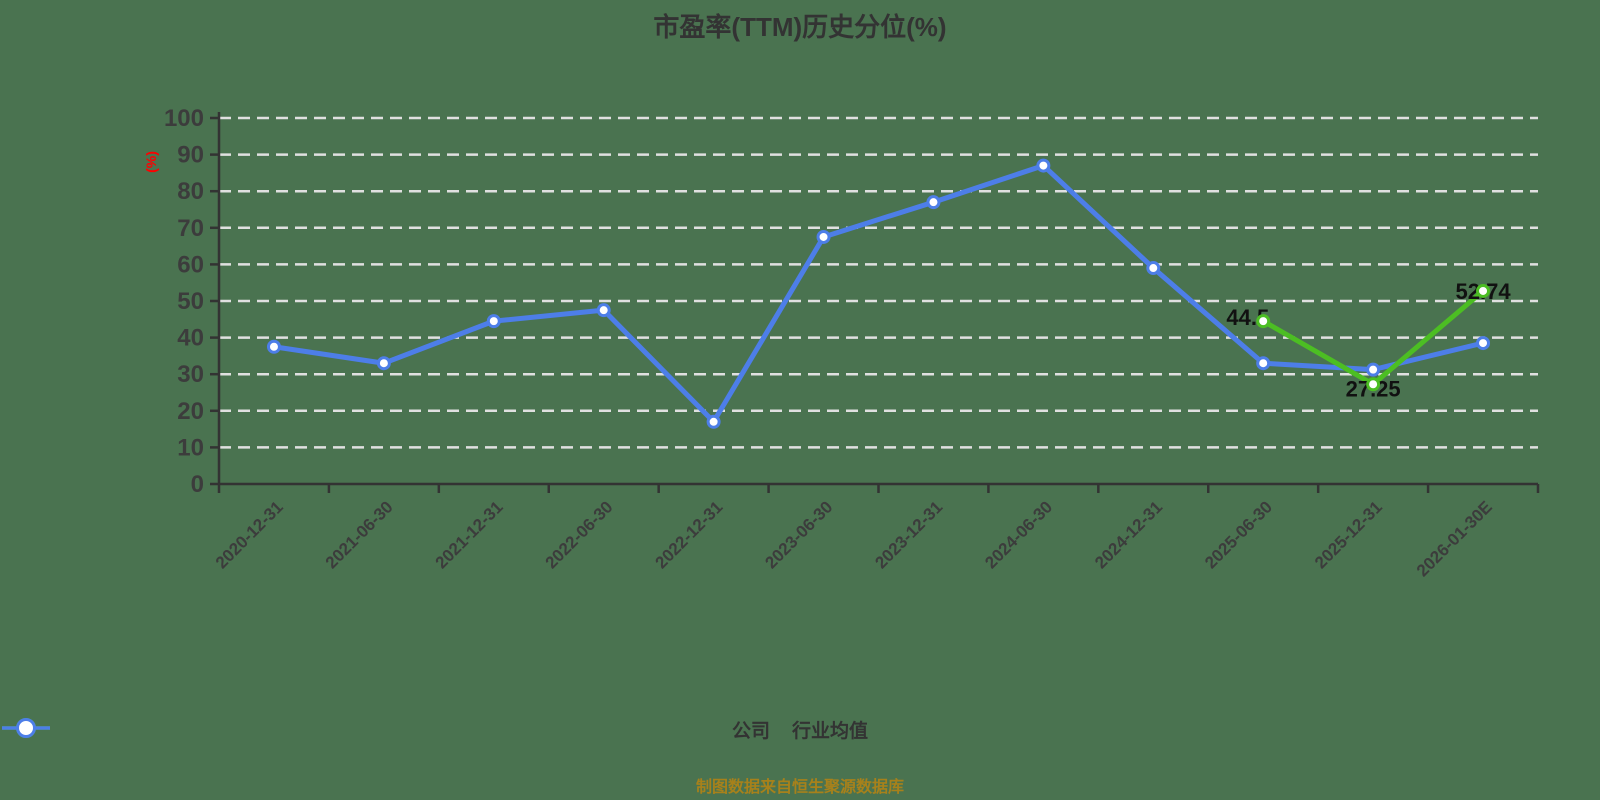 Image resolution: width=1600 pixels, height=800 pixels. Describe the element at coordinates (190, 411) in the screenshot. I see `y-axis-tick-label: 20` at that location.